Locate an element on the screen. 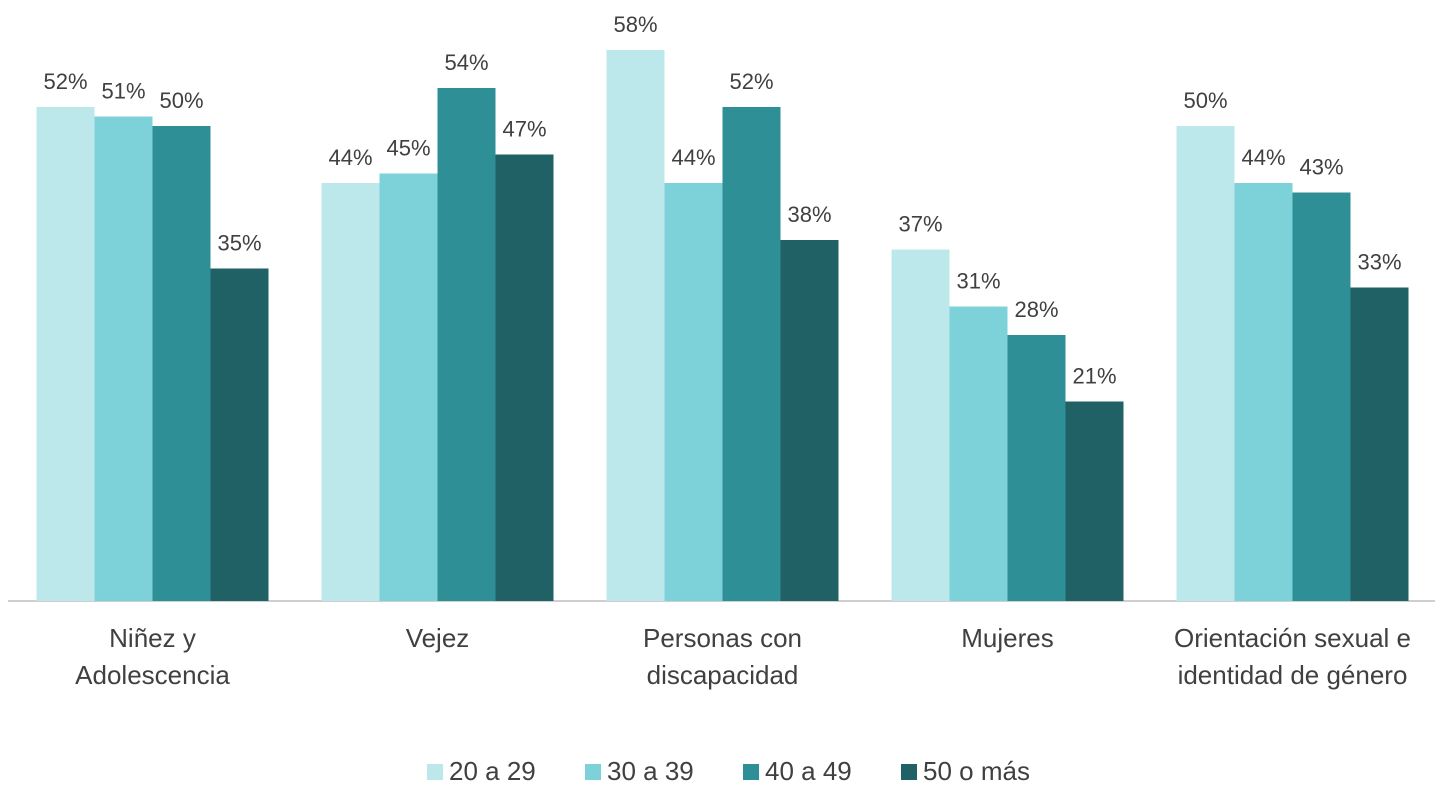 The width and height of the screenshot is (1435, 785). data-label: 28% is located at coordinates (1036, 309).